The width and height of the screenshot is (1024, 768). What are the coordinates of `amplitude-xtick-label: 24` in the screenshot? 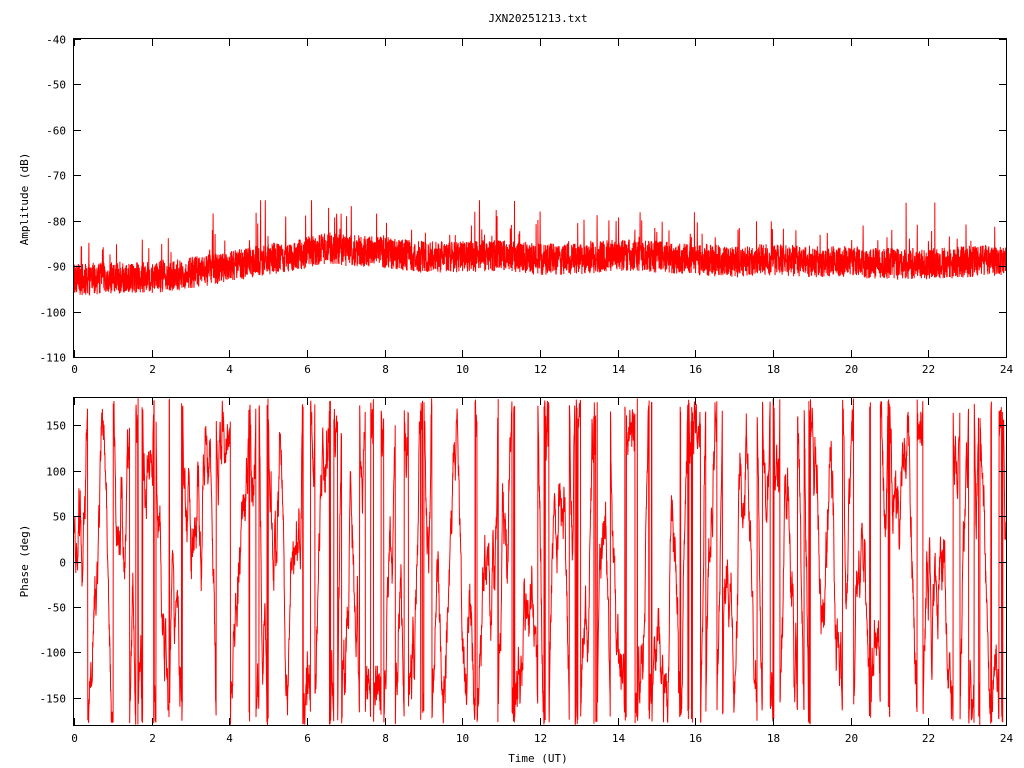 It's located at (1007, 369).